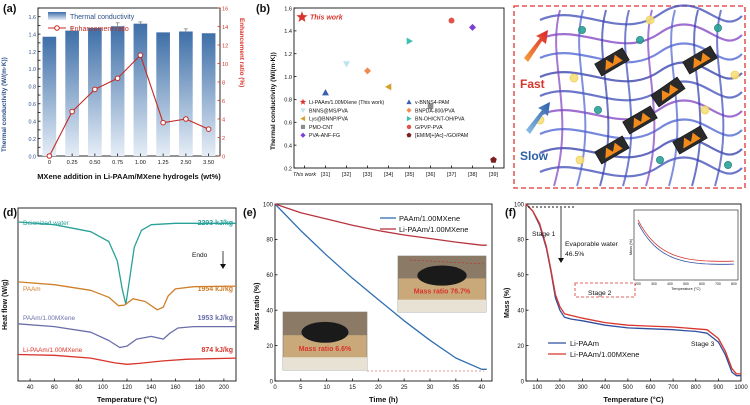 This screenshot has height=405, width=750. I want to click on legend-label-b: [EMIM]+[Ac]−/GO/PAM, so click(441, 136).